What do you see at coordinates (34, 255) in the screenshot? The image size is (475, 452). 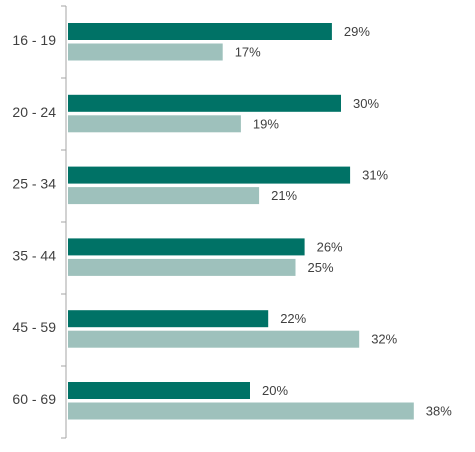 I see `category-label: 35 - 44` at bounding box center [34, 255].